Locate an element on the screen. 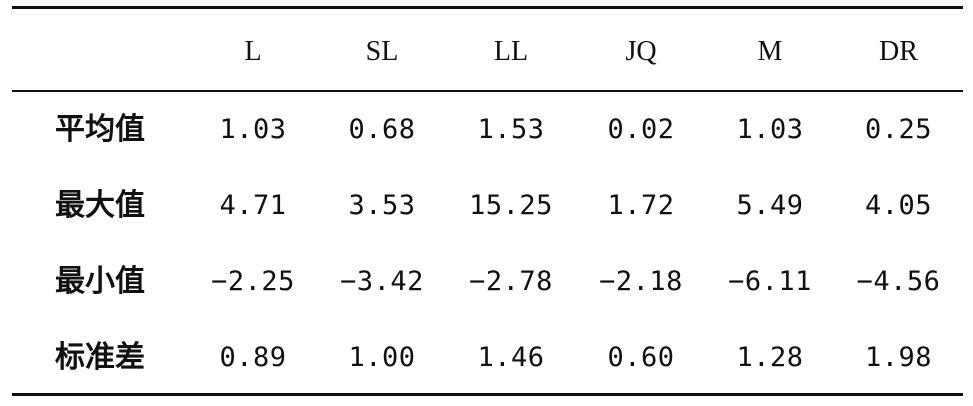 Image resolution: width=973 pixels, height=406 pixels. row-label-mean: 平均值 is located at coordinates (100, 129).